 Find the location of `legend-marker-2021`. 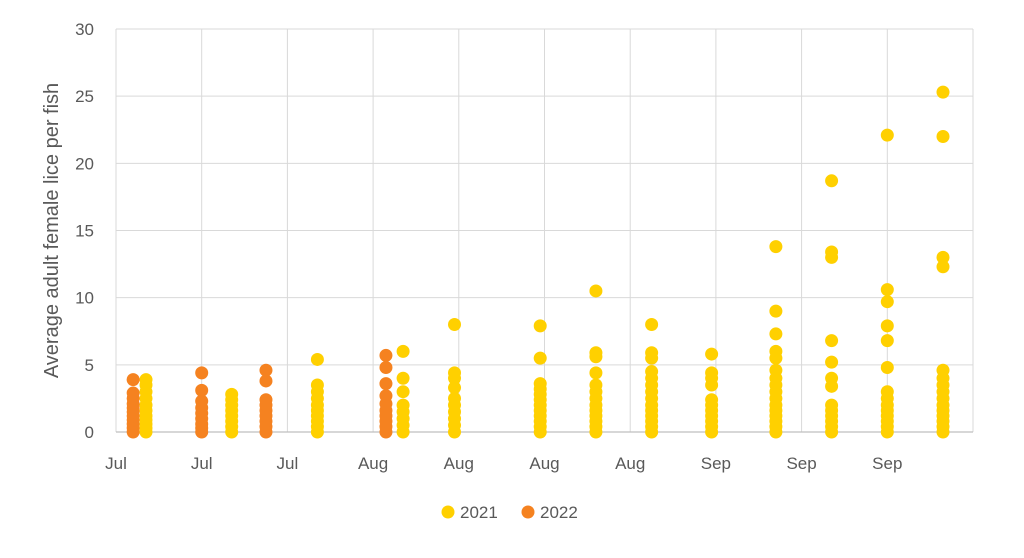

legend-marker-2021 is located at coordinates (448, 512).